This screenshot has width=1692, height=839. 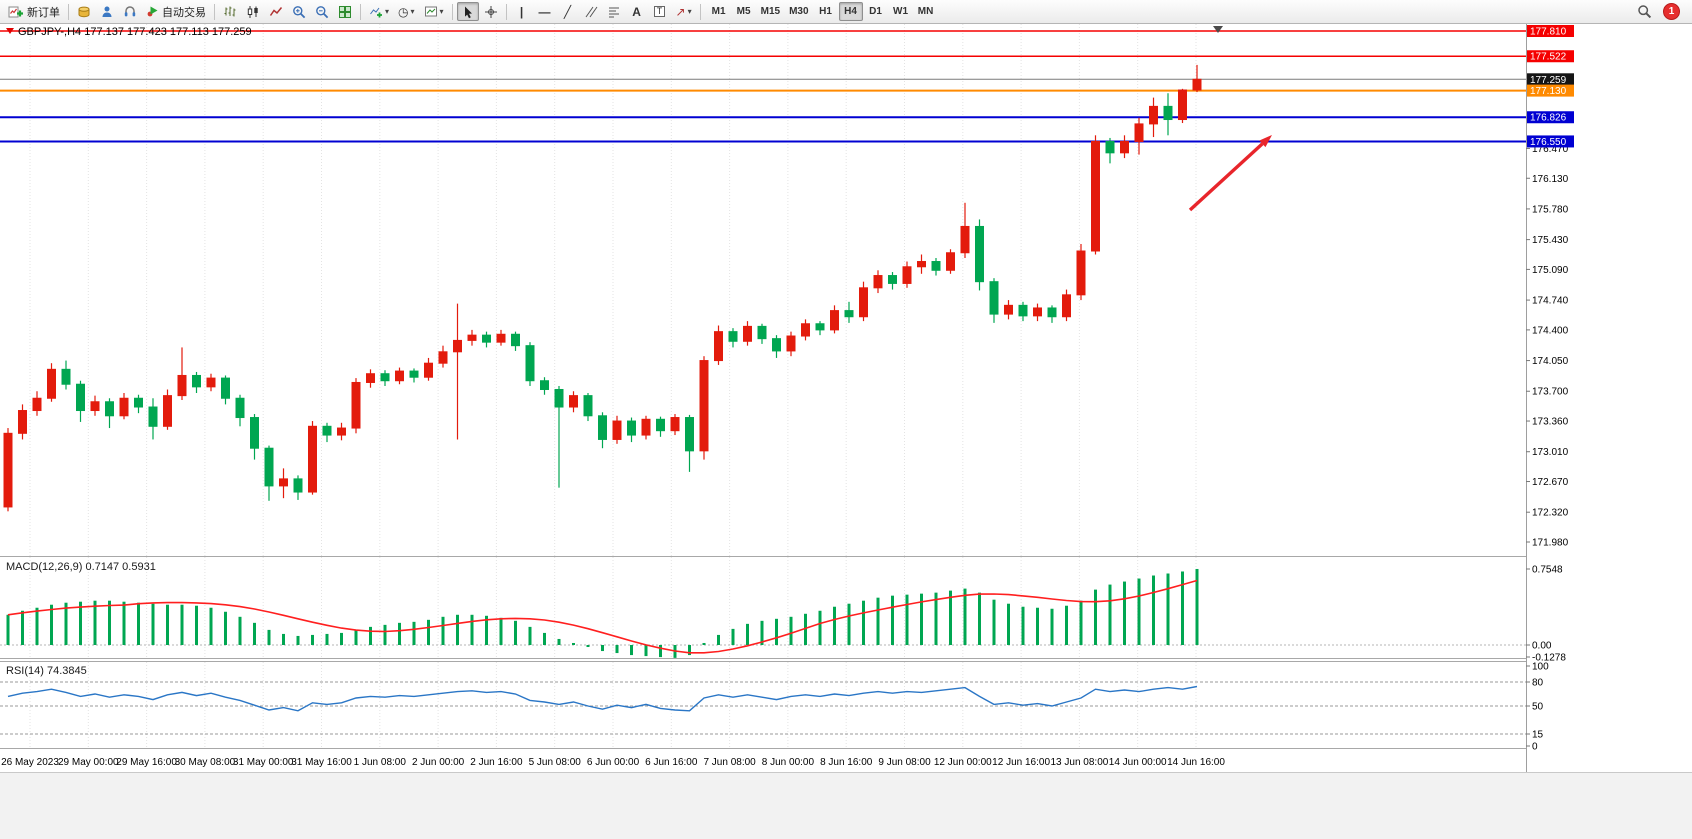 What do you see at coordinates (1540, 667) in the screenshot?
I see `rsi-axis-label: 100` at bounding box center [1540, 667].